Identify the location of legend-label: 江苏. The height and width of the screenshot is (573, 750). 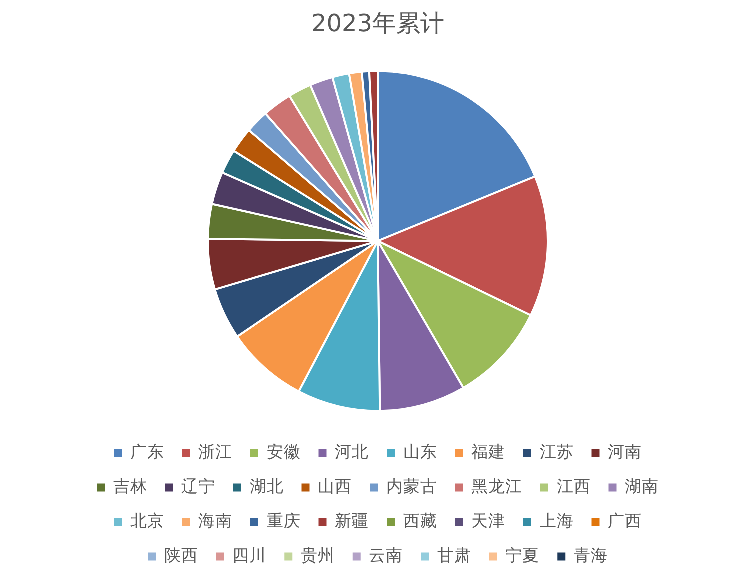
(557, 452).